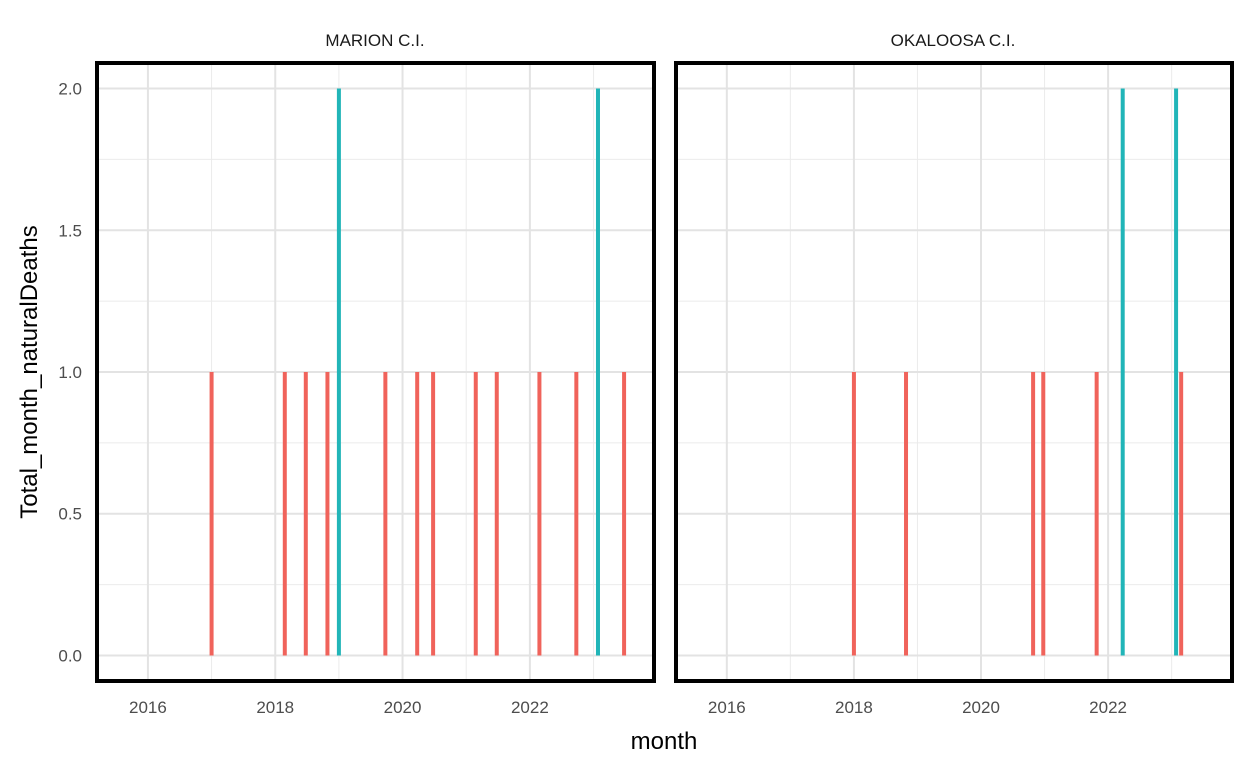 This screenshot has height=768, width=1248. Describe the element at coordinates (70, 655) in the screenshot. I see `y-tick-label: 0.0` at that location.